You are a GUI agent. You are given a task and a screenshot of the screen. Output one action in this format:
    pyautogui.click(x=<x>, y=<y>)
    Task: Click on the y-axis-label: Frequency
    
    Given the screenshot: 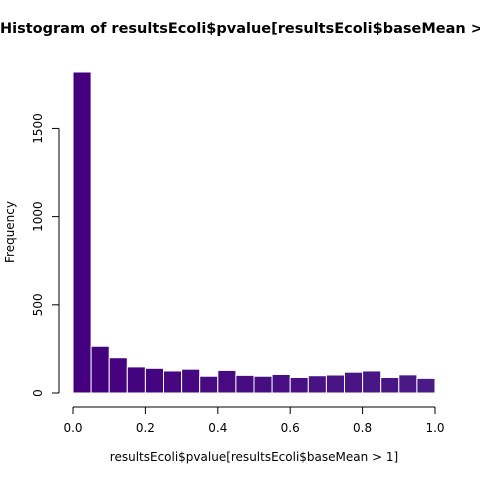 What is the action you would take?
    pyautogui.click(x=10, y=232)
    